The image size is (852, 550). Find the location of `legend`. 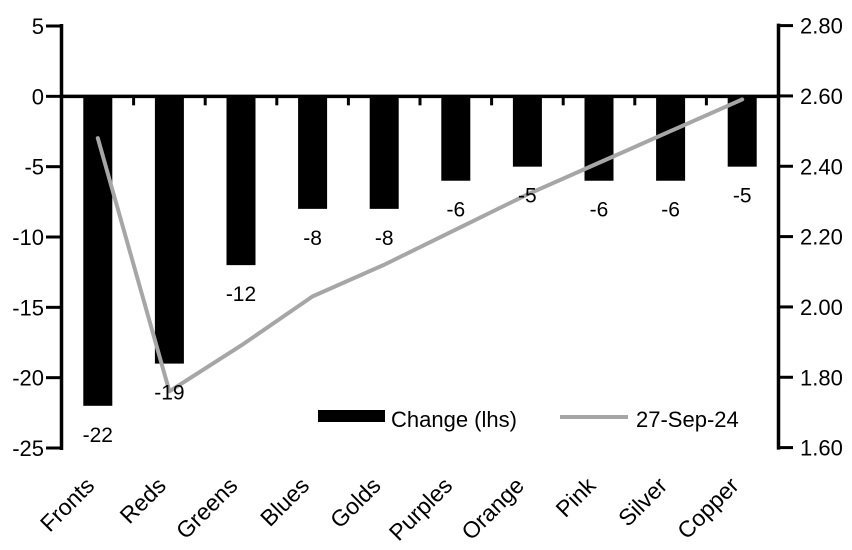

legend is located at coordinates (473, 416).